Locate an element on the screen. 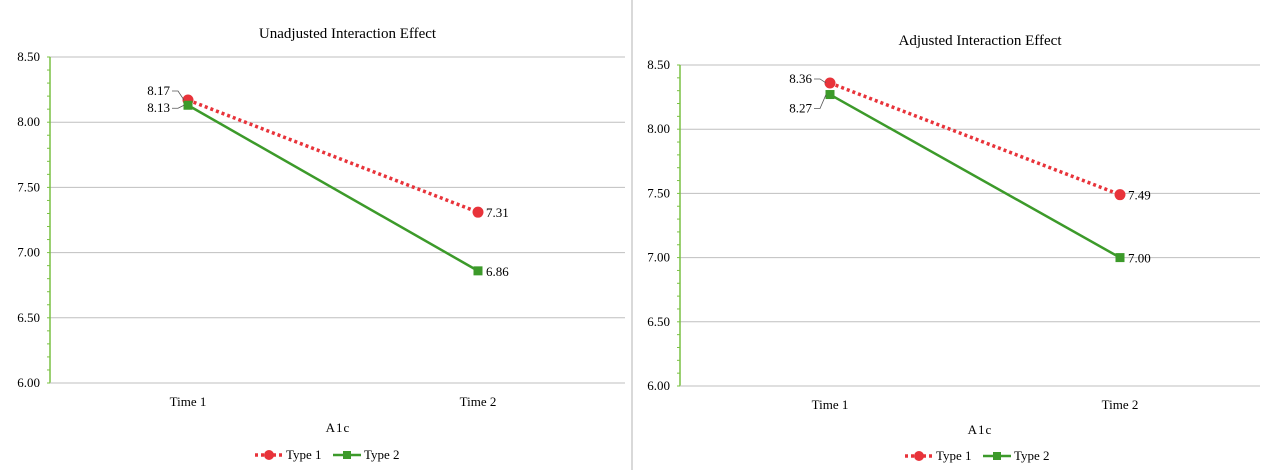 This screenshot has width=1265, height=470. chart-title: Unadjusted Interaction Effect is located at coordinates (348, 34).